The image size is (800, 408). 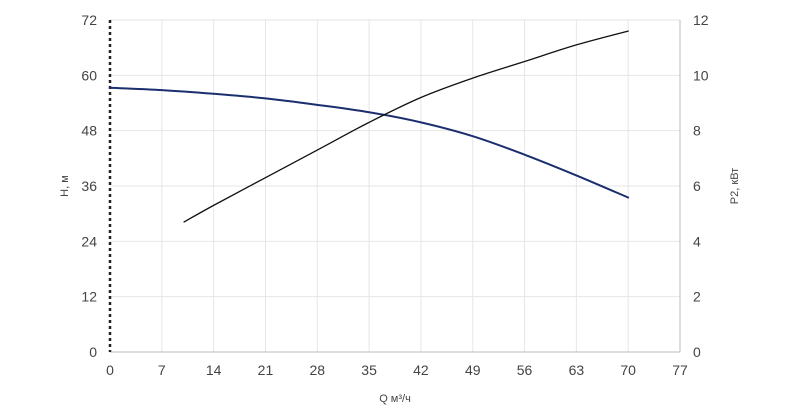 I want to click on left-tick-label-2: 24, so click(x=89, y=241).